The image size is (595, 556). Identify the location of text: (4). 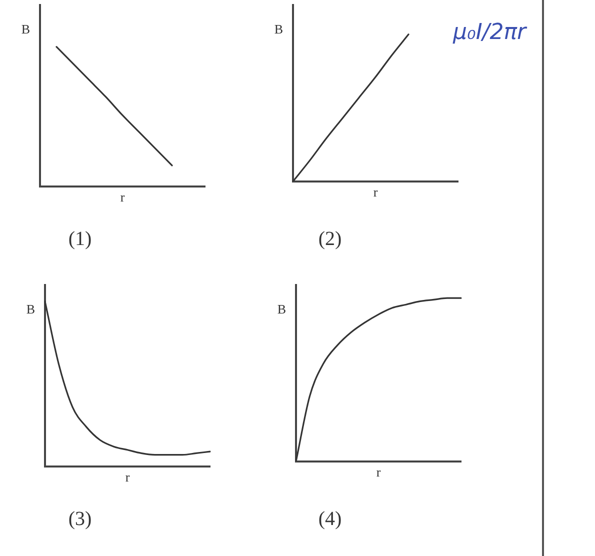
(330, 519).